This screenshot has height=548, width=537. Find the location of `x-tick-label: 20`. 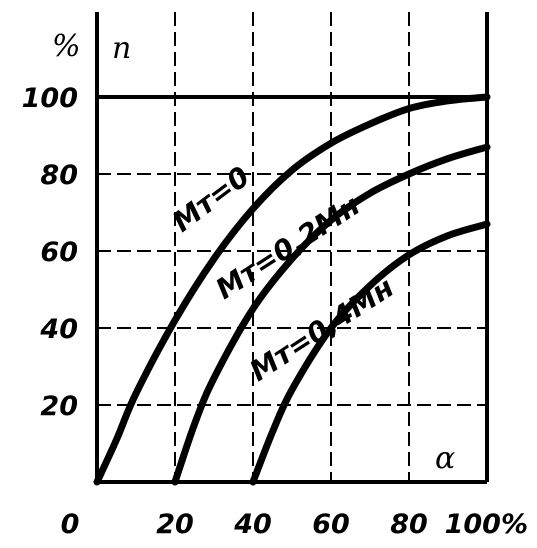

x-tick-label: 20 is located at coordinates (175, 524).